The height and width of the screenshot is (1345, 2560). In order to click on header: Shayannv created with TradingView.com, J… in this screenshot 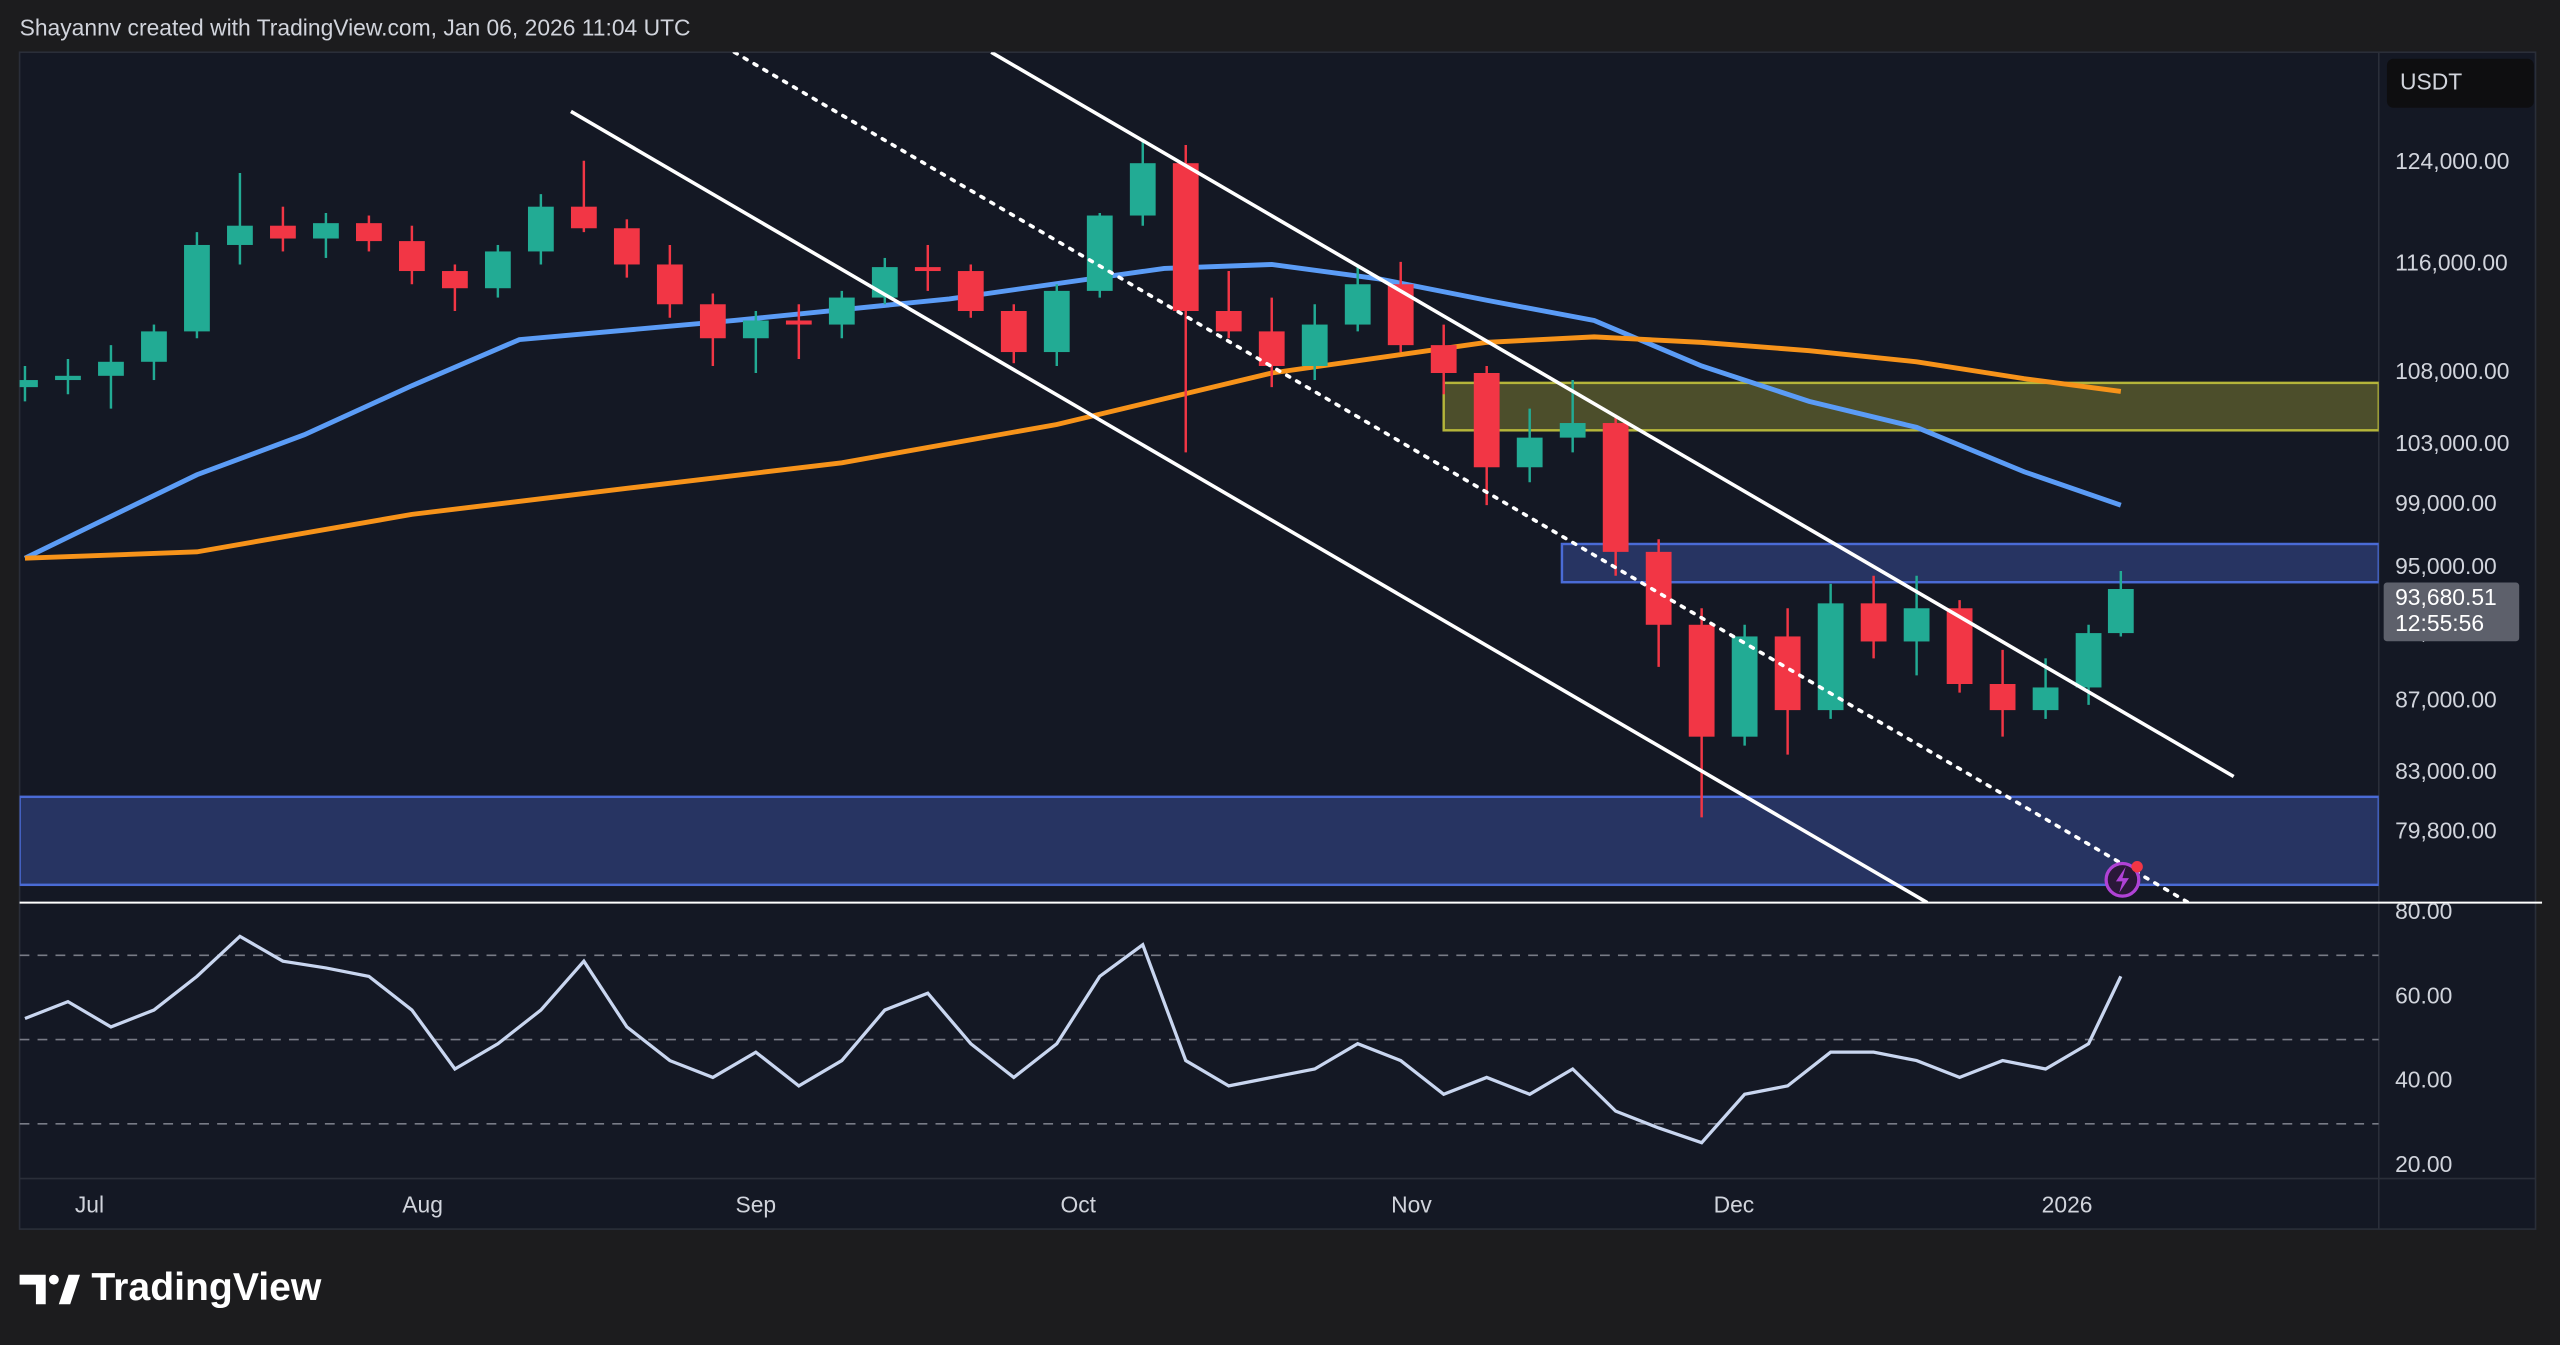, I will do `click(355, 27)`.